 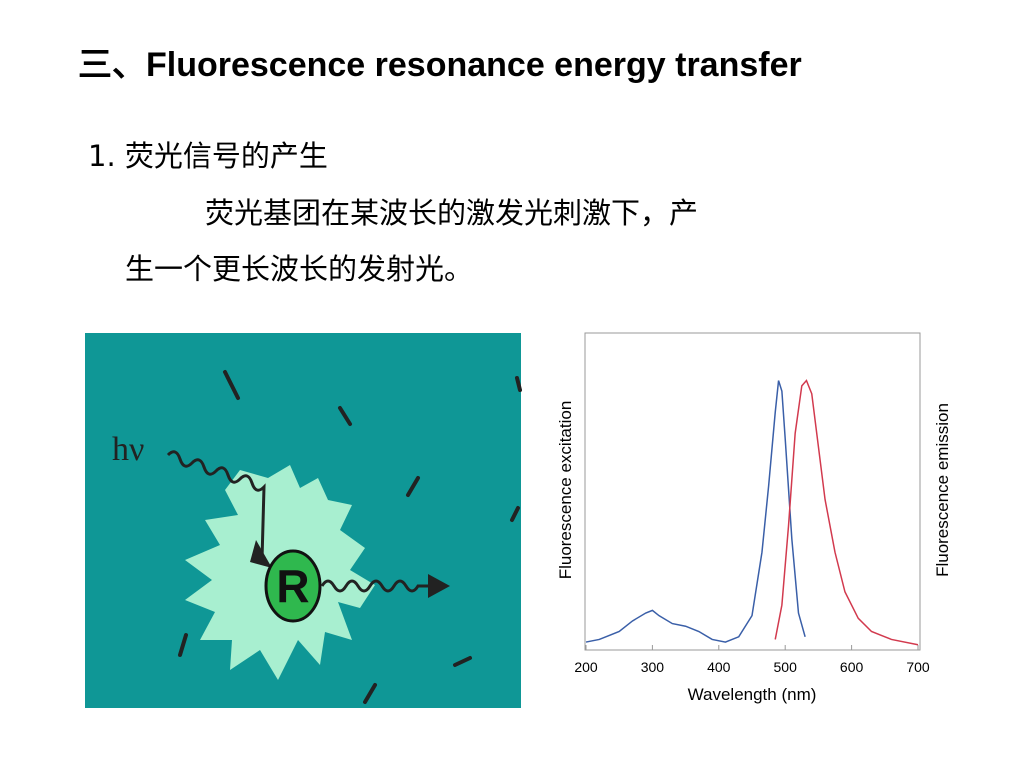 I want to click on emission-arrow, so click(x=375, y=586).